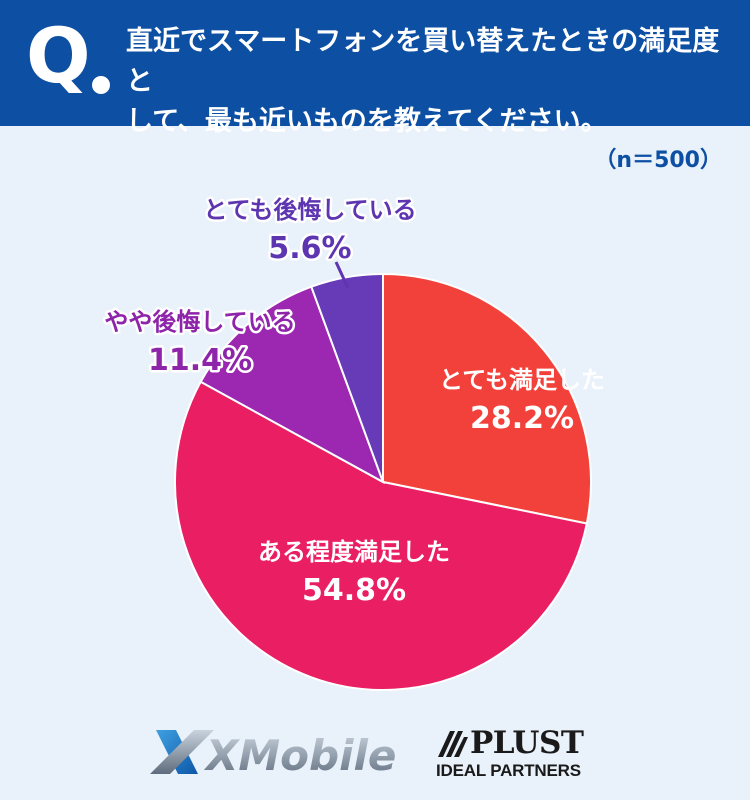 This screenshot has width=750, height=800. Describe the element at coordinates (354, 590) in the screenshot. I see `slice-value-label-2: 54.8%` at that location.